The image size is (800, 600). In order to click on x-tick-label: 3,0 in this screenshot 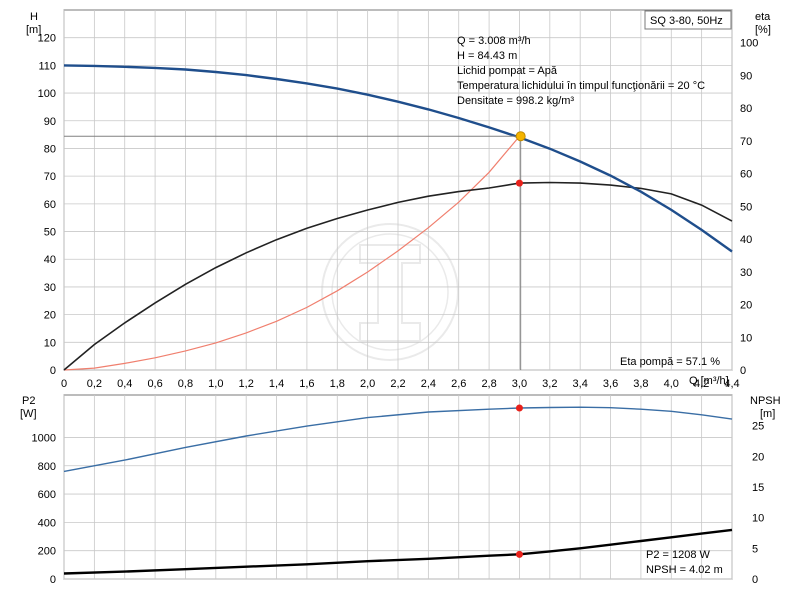, I will do `click(519, 384)`.